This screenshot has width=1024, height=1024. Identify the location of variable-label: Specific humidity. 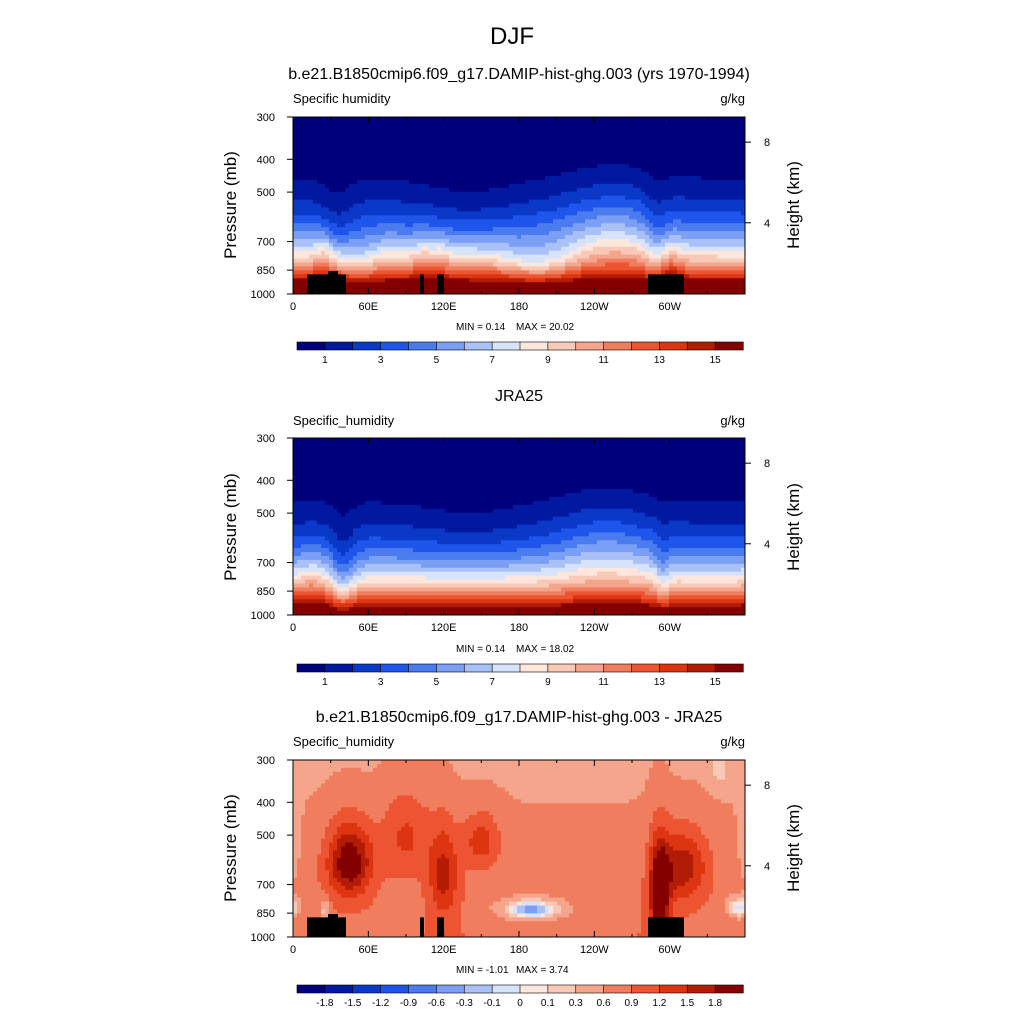
(342, 98).